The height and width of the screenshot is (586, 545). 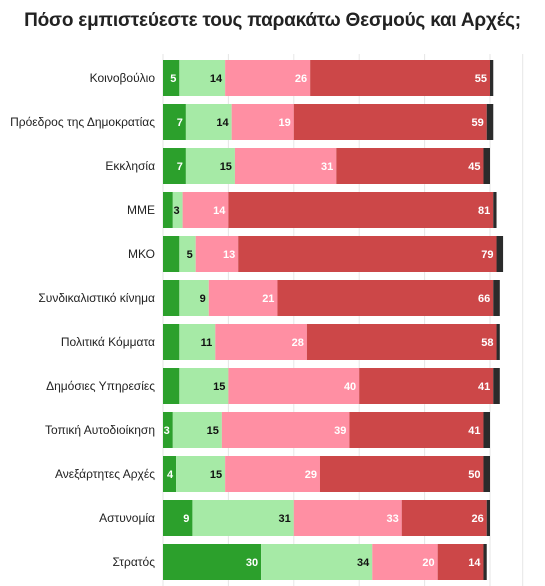 What do you see at coordinates (392, 519) in the screenshot?
I see `data-label: 33` at bounding box center [392, 519].